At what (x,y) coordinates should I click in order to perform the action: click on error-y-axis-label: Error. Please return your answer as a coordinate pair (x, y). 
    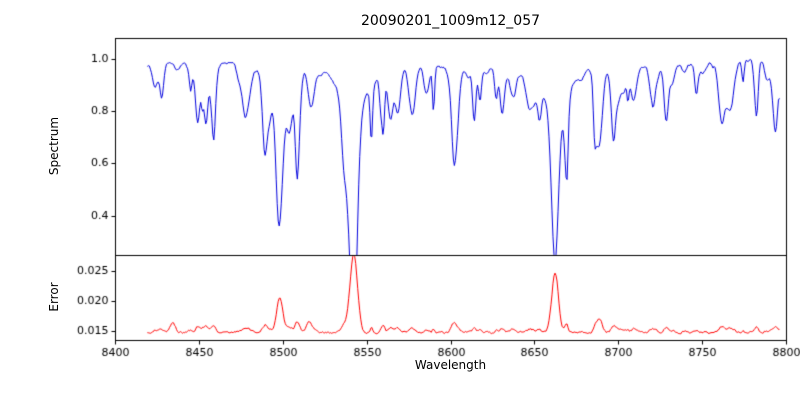
    Looking at the image, I should click on (54, 297).